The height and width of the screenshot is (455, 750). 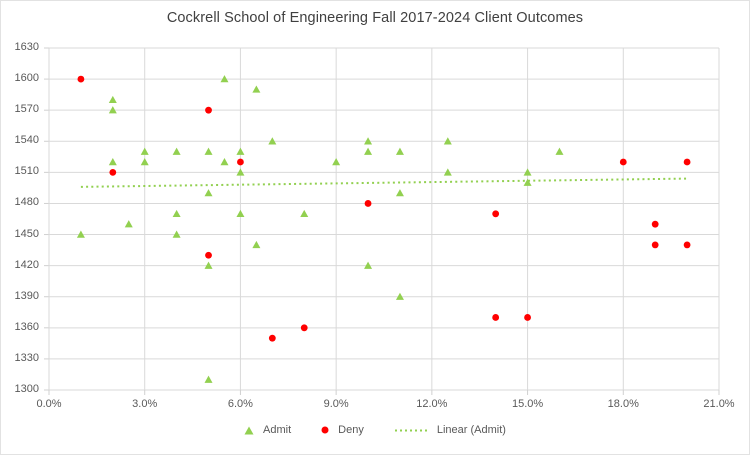 I want to click on admit-triangle-icon, so click(x=249, y=430).